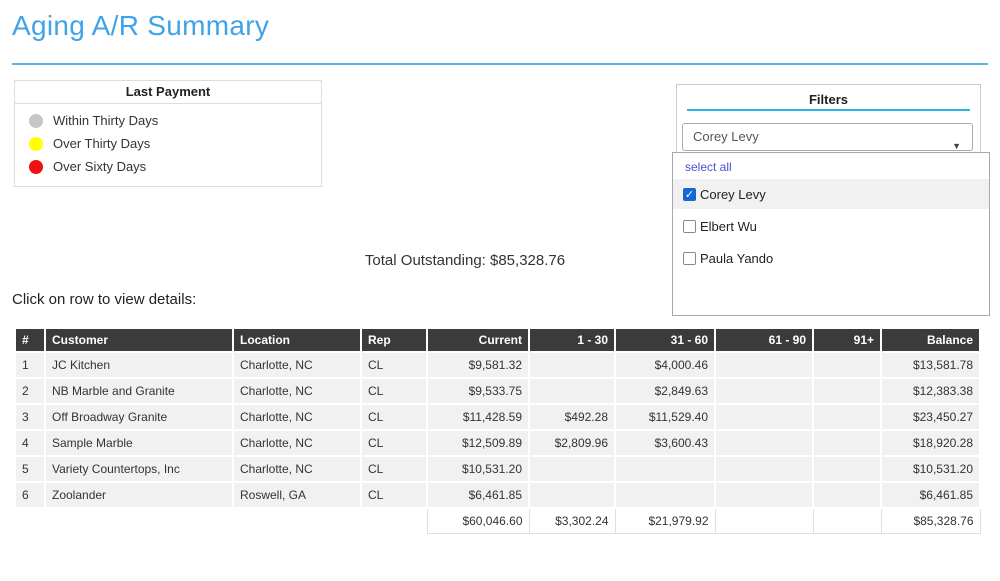  What do you see at coordinates (465, 260) in the screenshot?
I see `total-outstanding: Total Outstanding: $85,328.76` at bounding box center [465, 260].